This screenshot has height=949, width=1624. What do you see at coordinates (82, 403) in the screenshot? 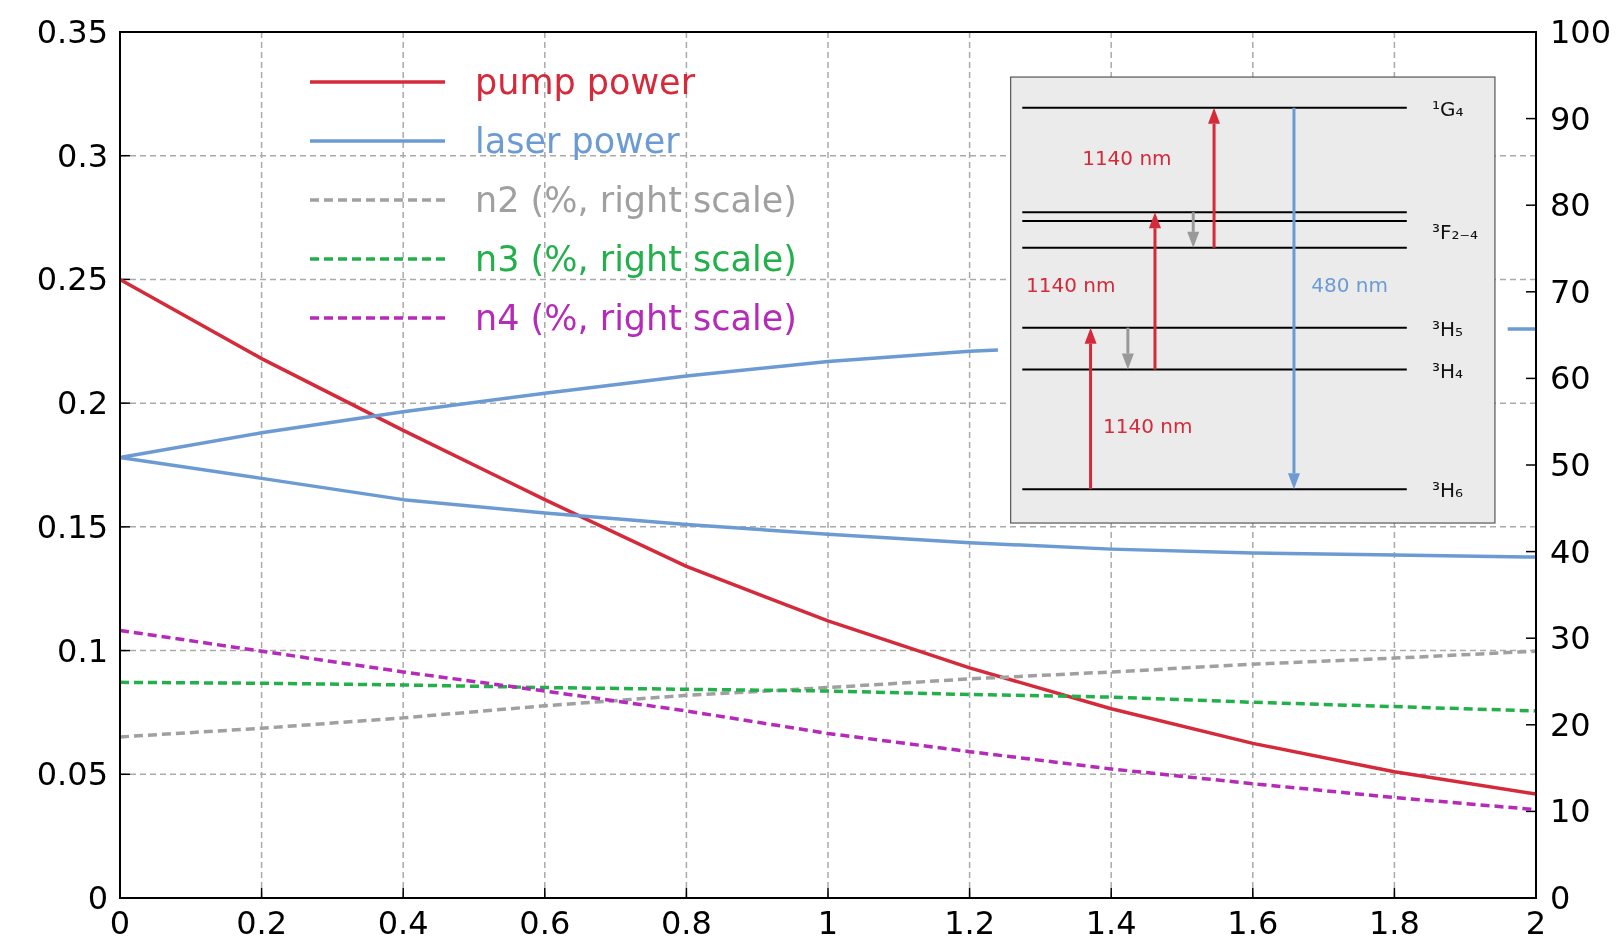
I see `y-tick-label: 0.2` at bounding box center [82, 403].